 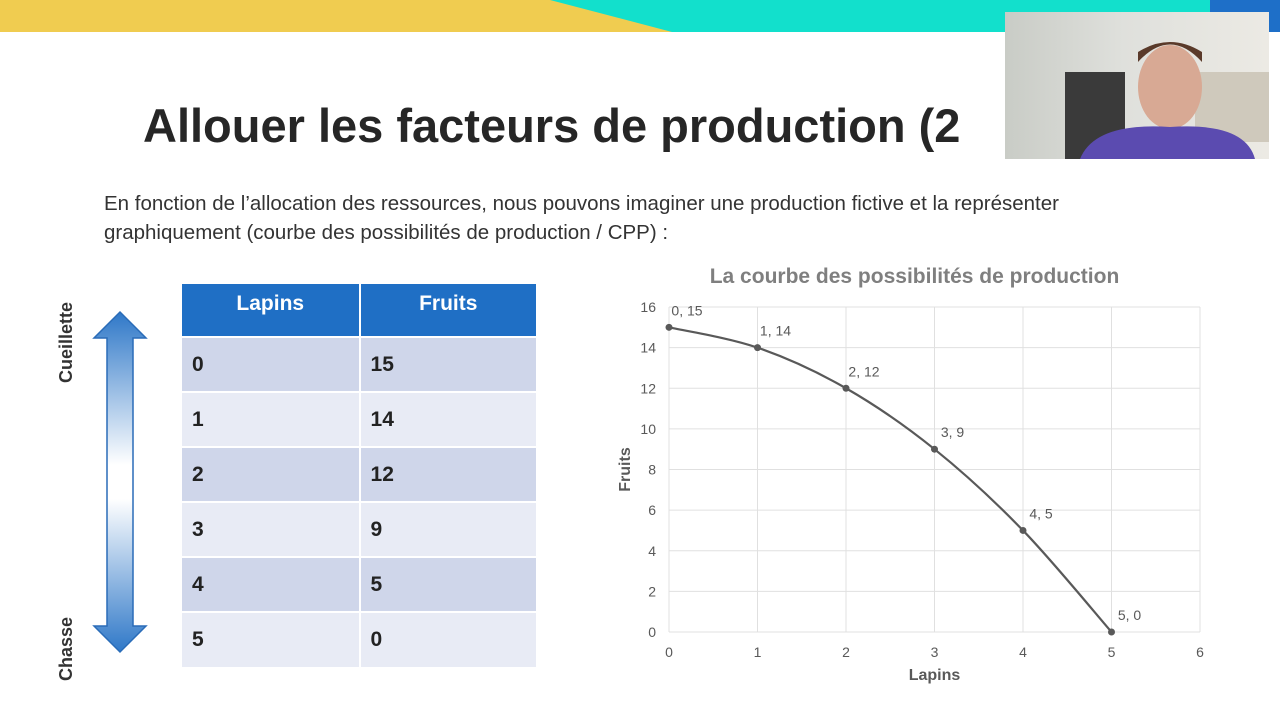 I want to click on arrow-bottom-label: Chasse, so click(x=66, y=648).